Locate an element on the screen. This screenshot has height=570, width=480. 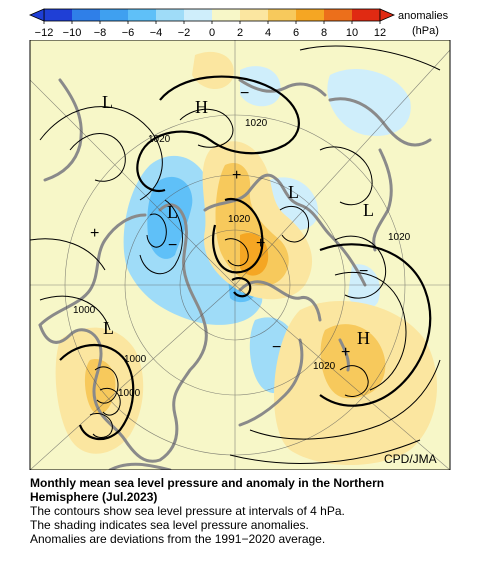
colorbar-tick-label: −4 is located at coordinates (156, 33).